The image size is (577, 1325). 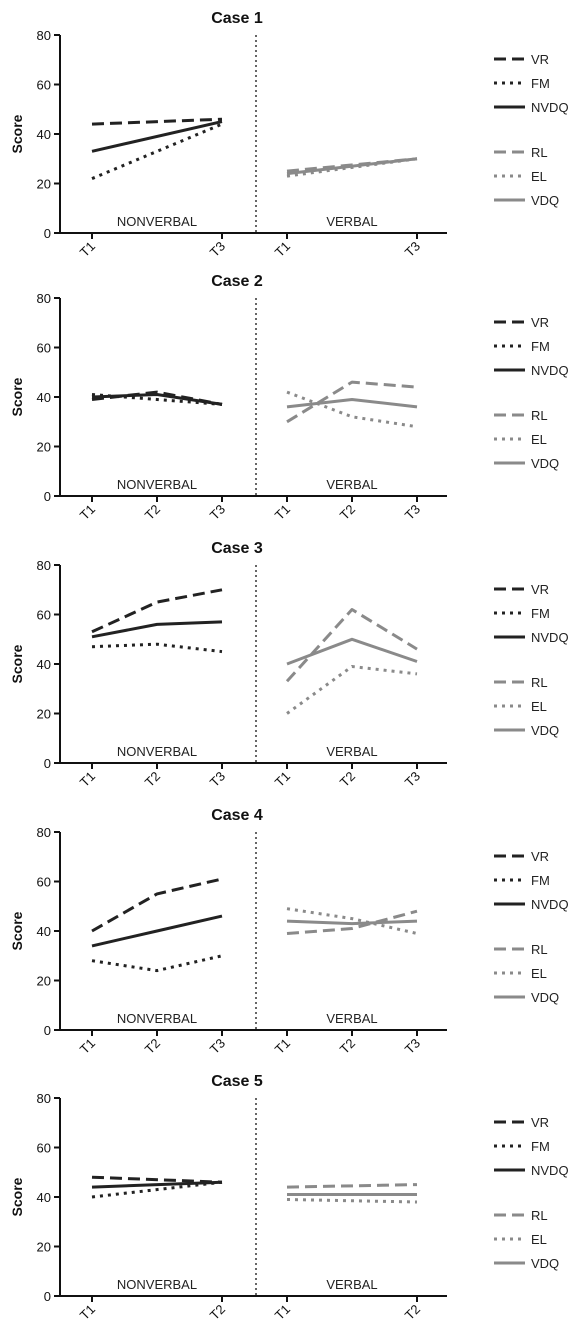 I want to click on chart-title: Case 5, so click(x=237, y=1081).